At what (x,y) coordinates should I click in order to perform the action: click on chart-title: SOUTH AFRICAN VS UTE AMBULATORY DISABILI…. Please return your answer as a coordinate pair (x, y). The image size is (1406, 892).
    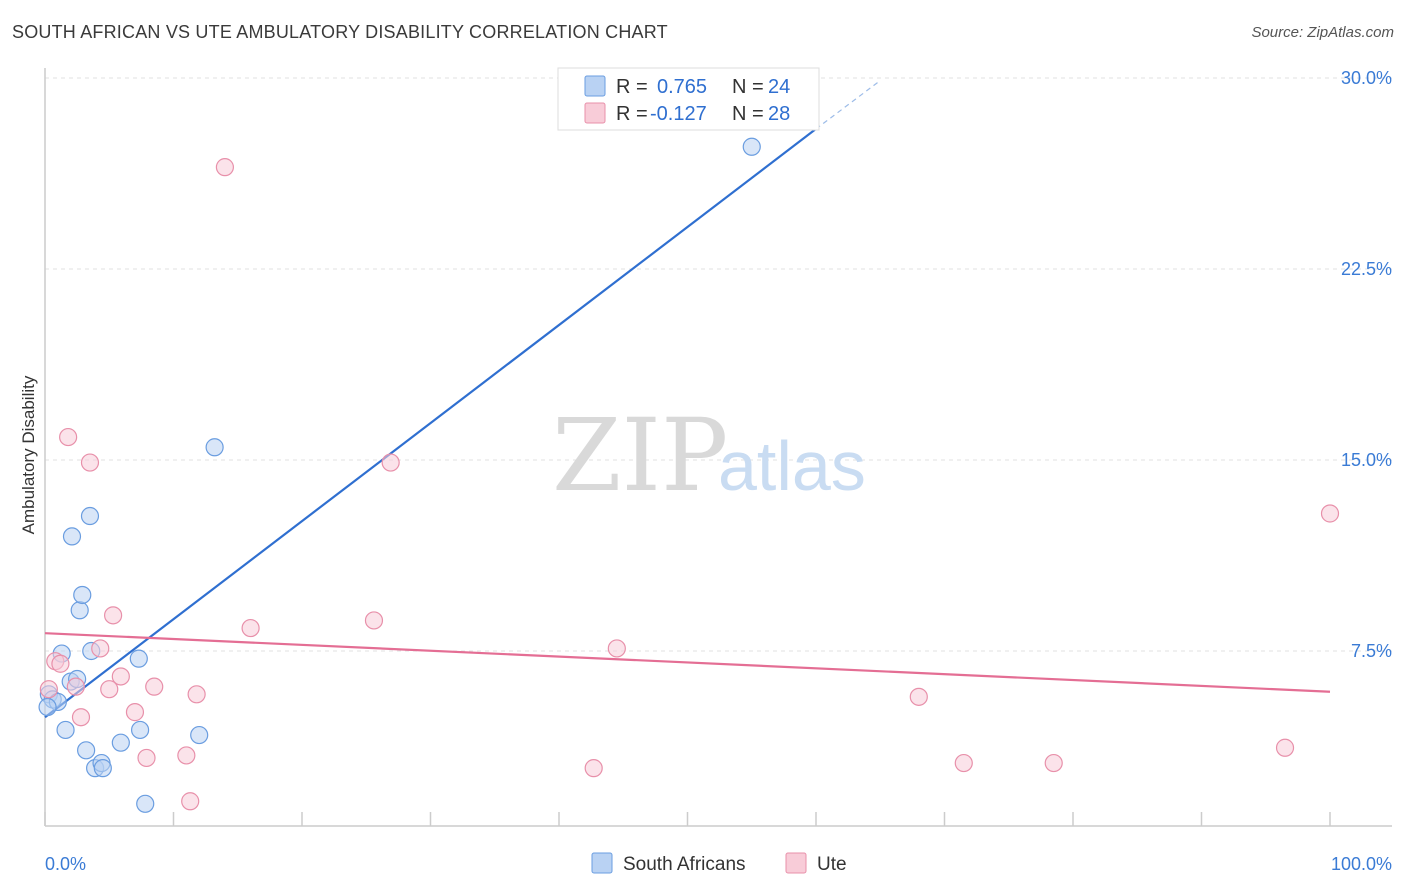
    Looking at the image, I should click on (340, 32).